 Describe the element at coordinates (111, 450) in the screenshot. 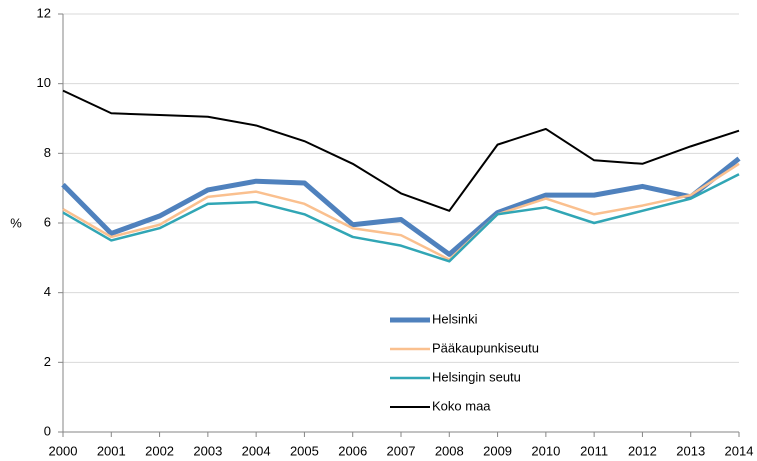

I see `x-tick-label: 2001` at that location.